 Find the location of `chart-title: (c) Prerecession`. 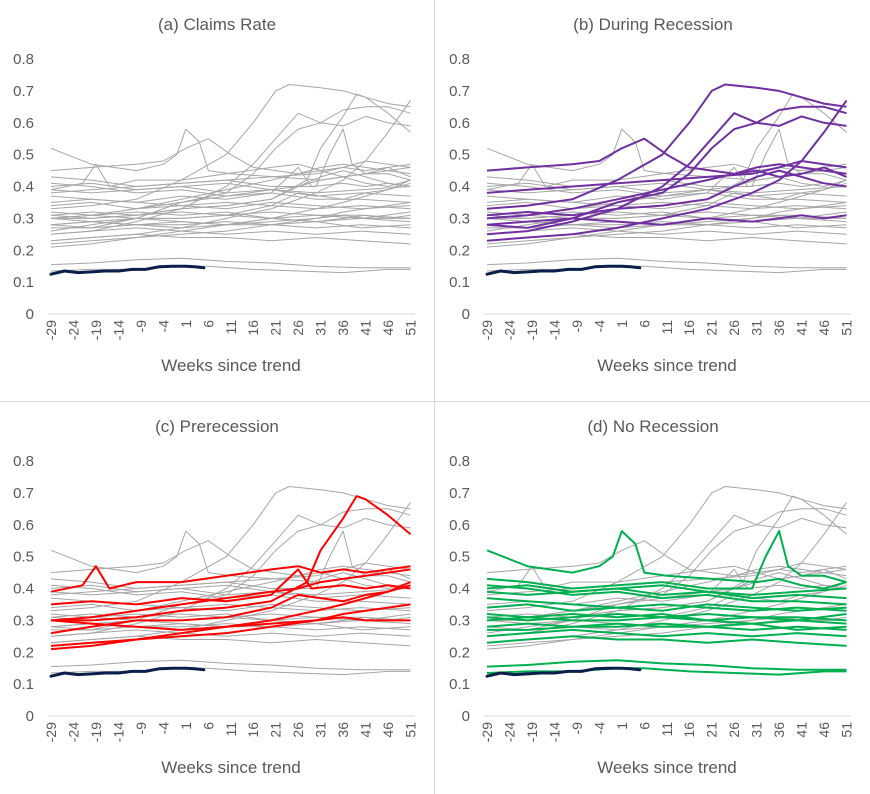

chart-title: (c) Prerecession is located at coordinates (217, 426).